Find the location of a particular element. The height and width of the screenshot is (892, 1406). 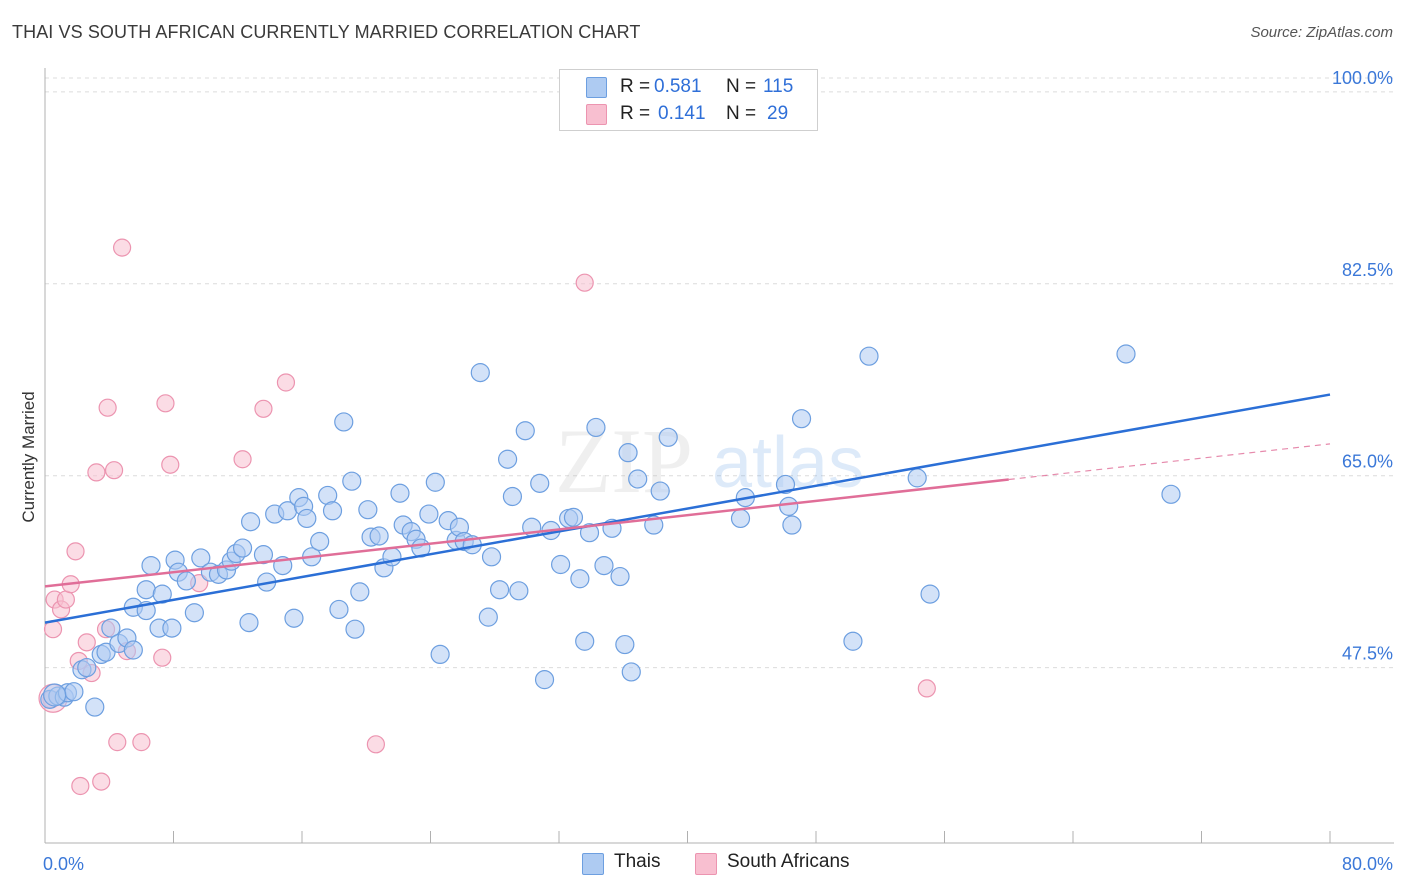

south-africans-r-value: 0.141 is located at coordinates (682, 113).